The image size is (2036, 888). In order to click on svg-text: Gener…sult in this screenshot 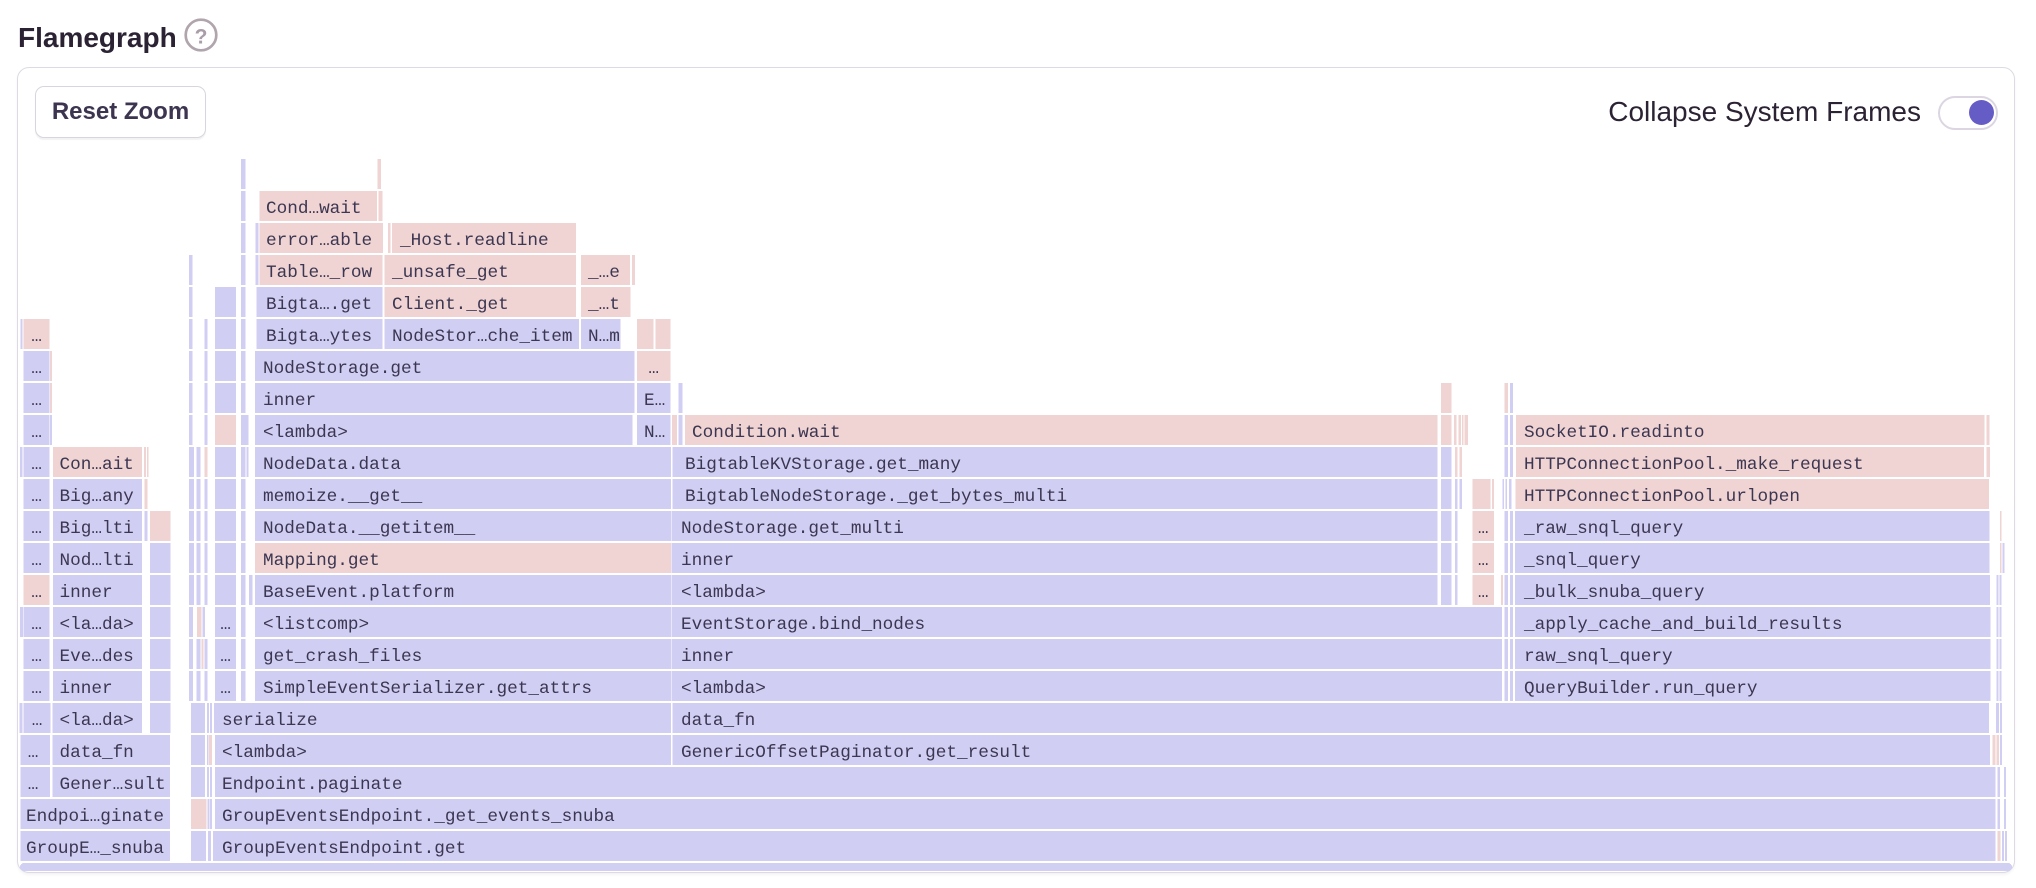, I will do `click(113, 785)`.